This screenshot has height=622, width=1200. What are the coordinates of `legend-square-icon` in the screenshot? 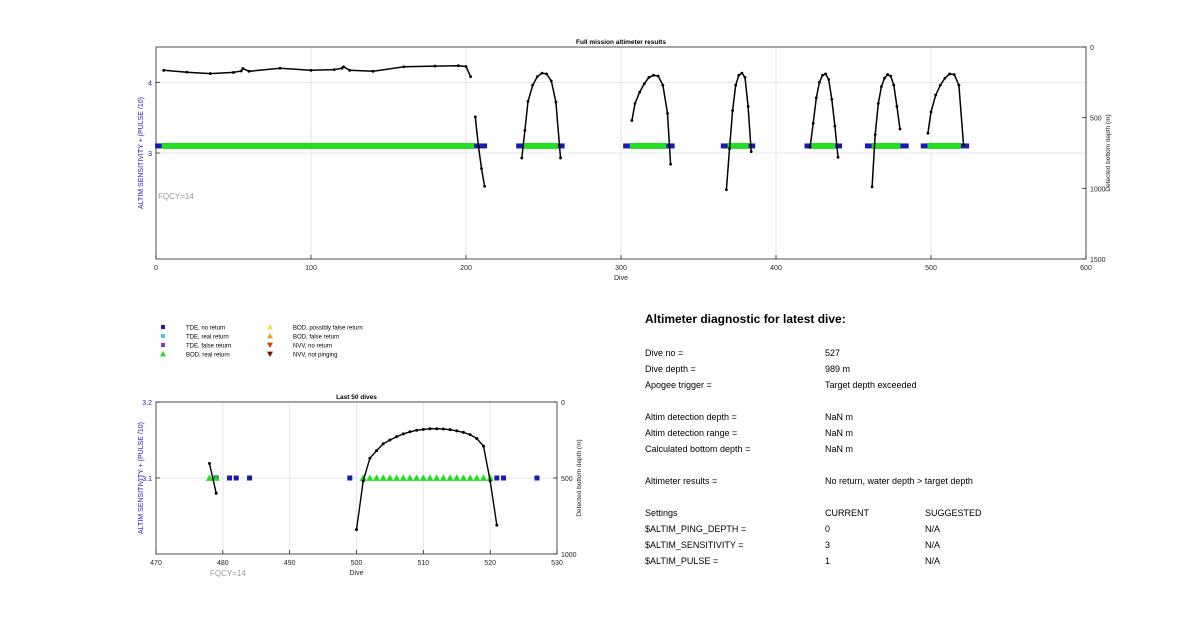 It's located at (163, 327).